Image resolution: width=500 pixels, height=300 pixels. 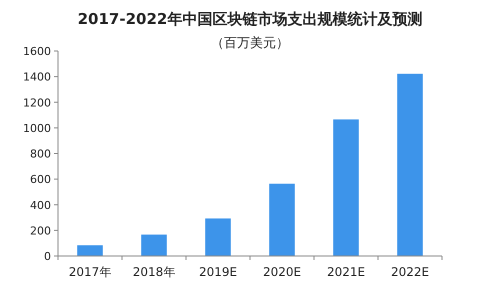 I want to click on x-tick-label: 2018年, so click(x=154, y=272).